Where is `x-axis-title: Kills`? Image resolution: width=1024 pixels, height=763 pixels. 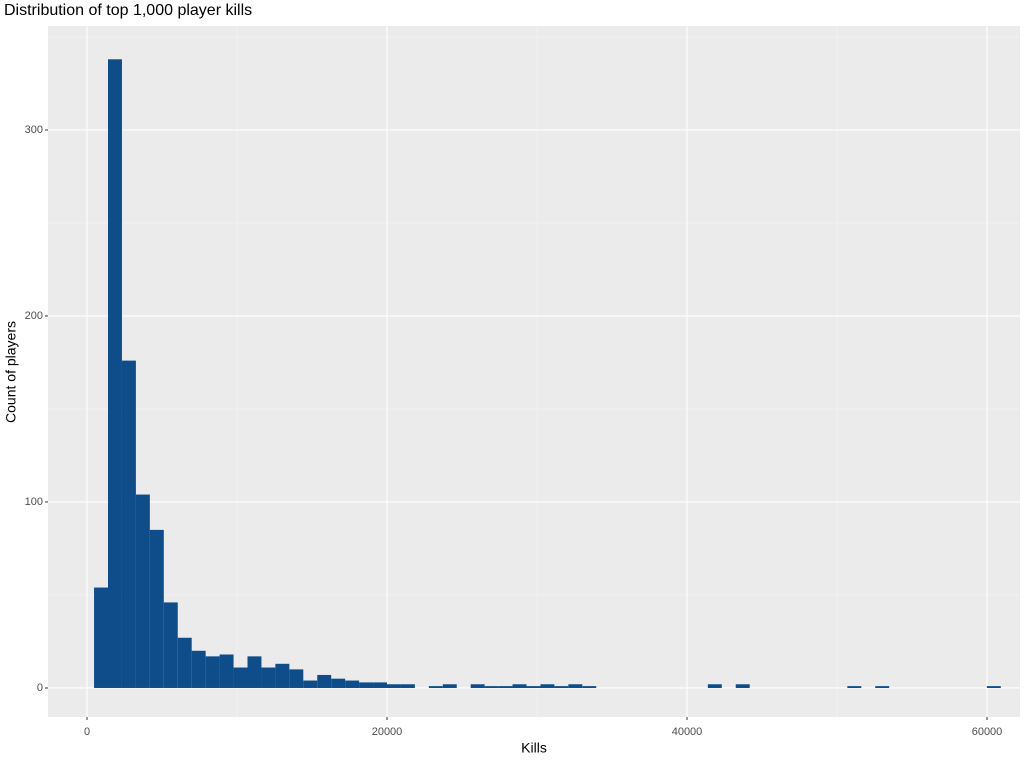
x-axis-title: Kills is located at coordinates (534, 748).